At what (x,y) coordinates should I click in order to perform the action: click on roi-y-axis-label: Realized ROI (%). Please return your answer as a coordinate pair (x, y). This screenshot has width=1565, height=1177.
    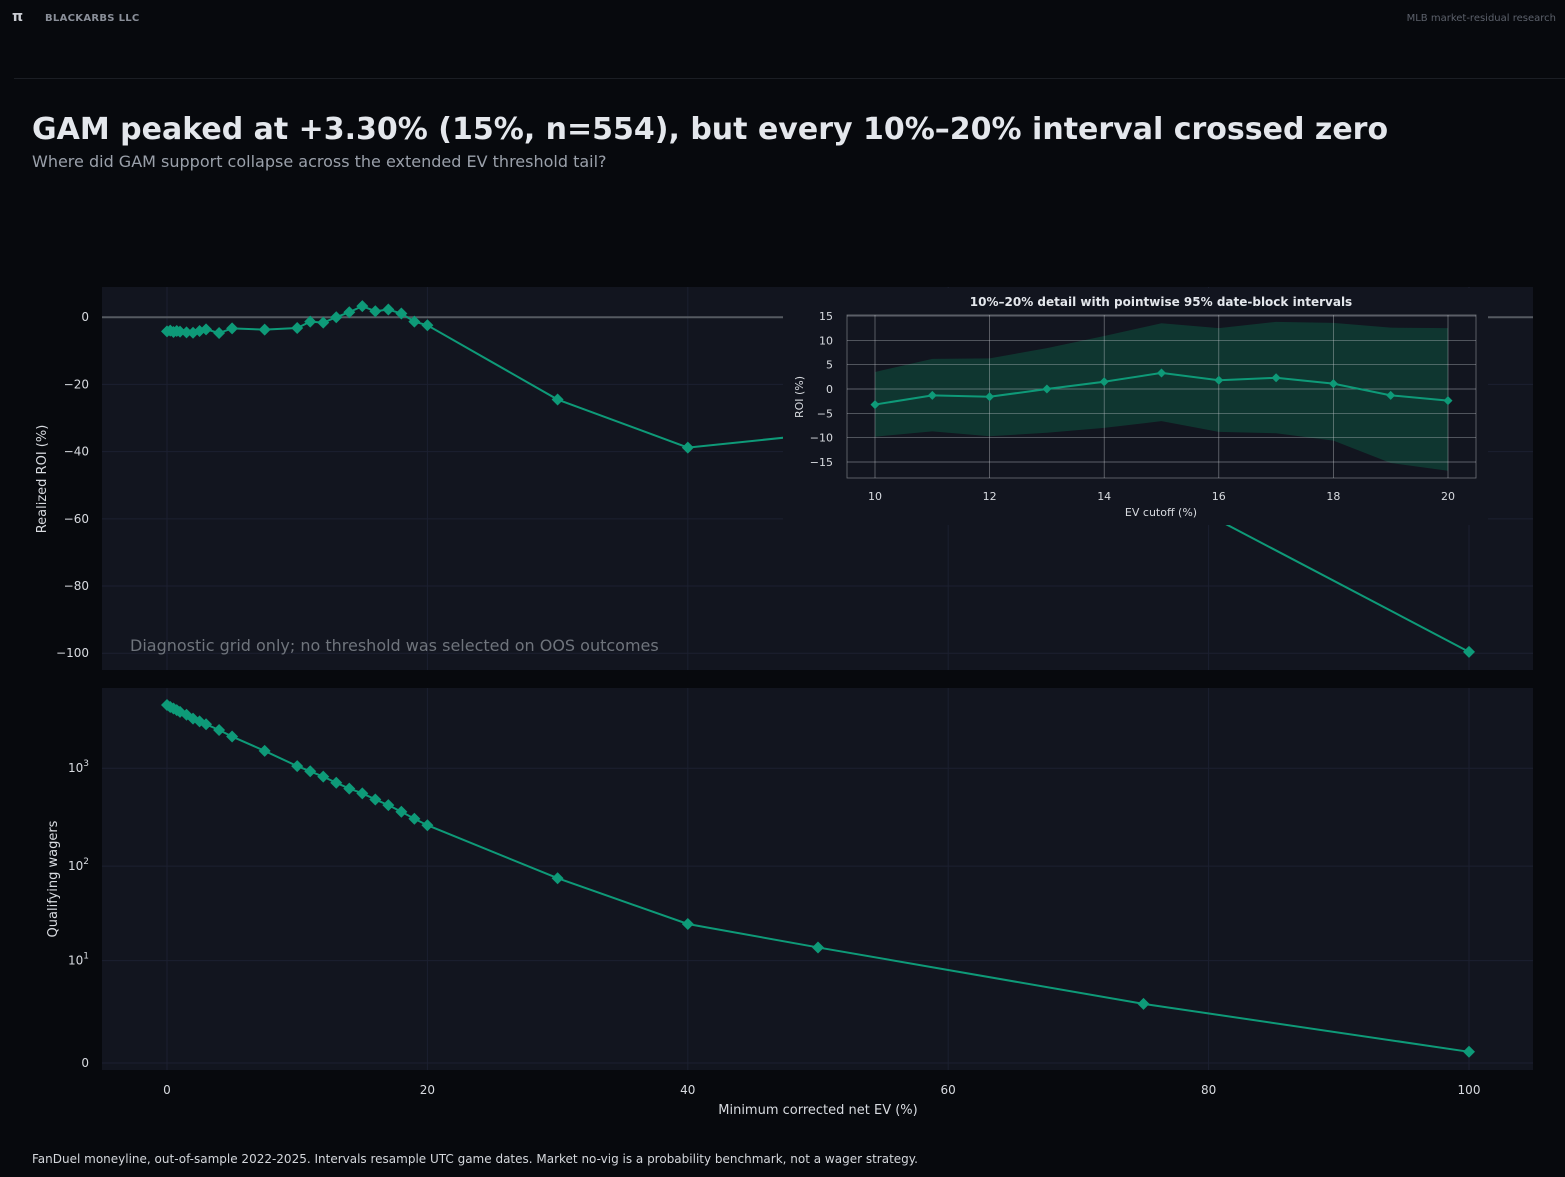
    Looking at the image, I should click on (42, 479).